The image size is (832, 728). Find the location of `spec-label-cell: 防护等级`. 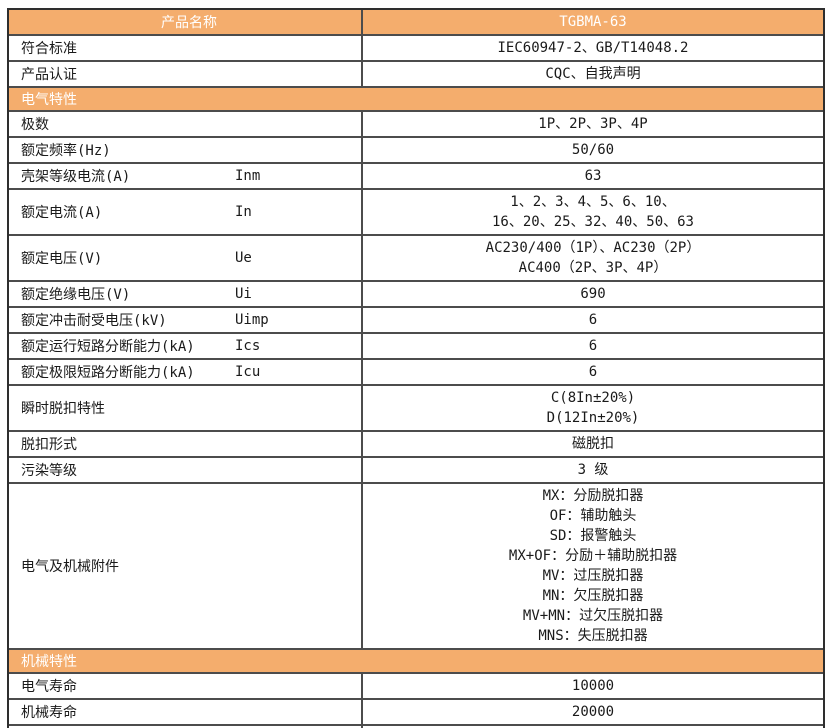

spec-label-cell: 防护等级 is located at coordinates (186, 727).